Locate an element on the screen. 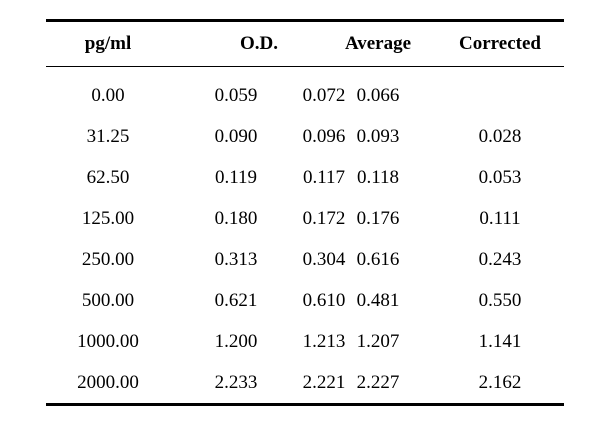 The height and width of the screenshot is (432, 600). table-header-rule is located at coordinates (305, 66).